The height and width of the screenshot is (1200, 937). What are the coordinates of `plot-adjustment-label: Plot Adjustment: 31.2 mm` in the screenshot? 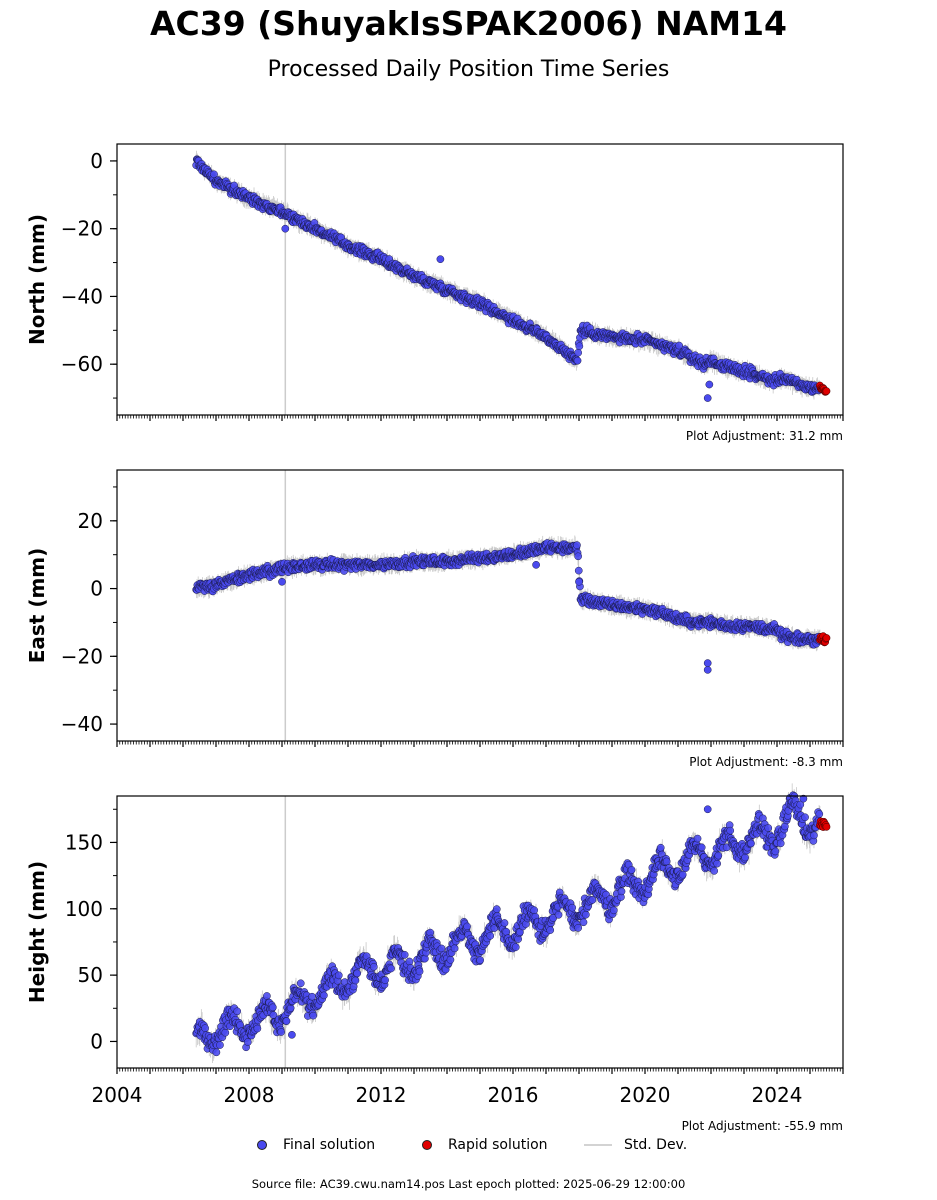 It's located at (764, 436).